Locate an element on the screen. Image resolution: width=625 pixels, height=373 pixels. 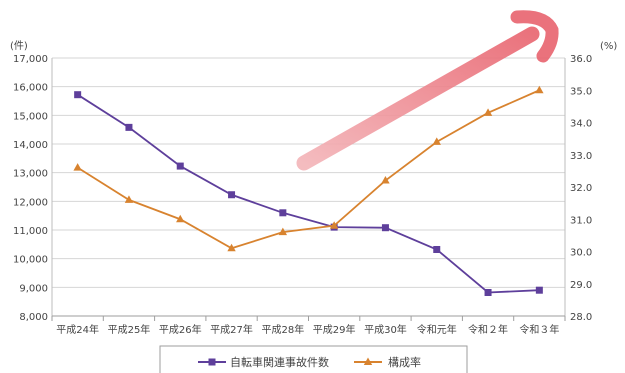
arrow-head is located at coordinates (534, 36).